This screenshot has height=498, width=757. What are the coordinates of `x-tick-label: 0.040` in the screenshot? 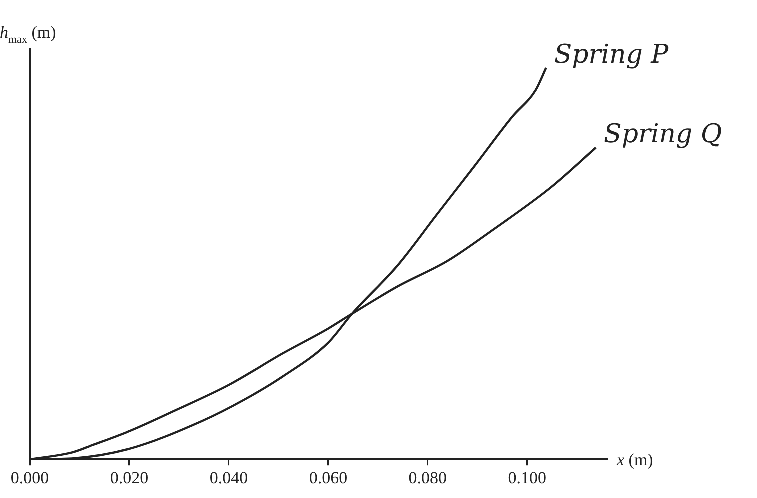 It's located at (229, 478).